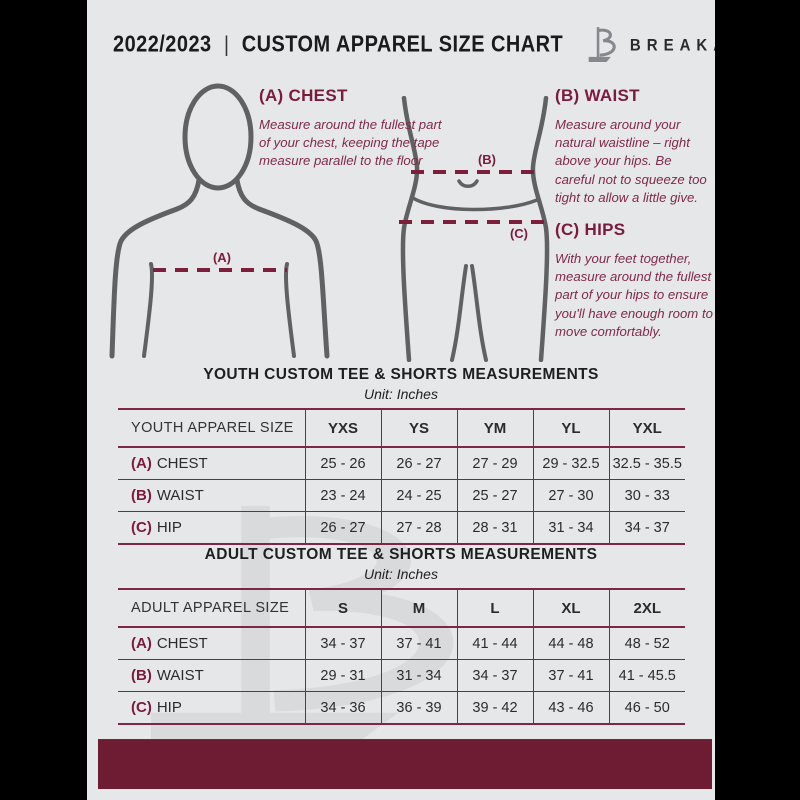 Image resolution: width=800 pixels, height=800 pixels. I want to click on youth-hip-label: (C) HIP, so click(212, 528).